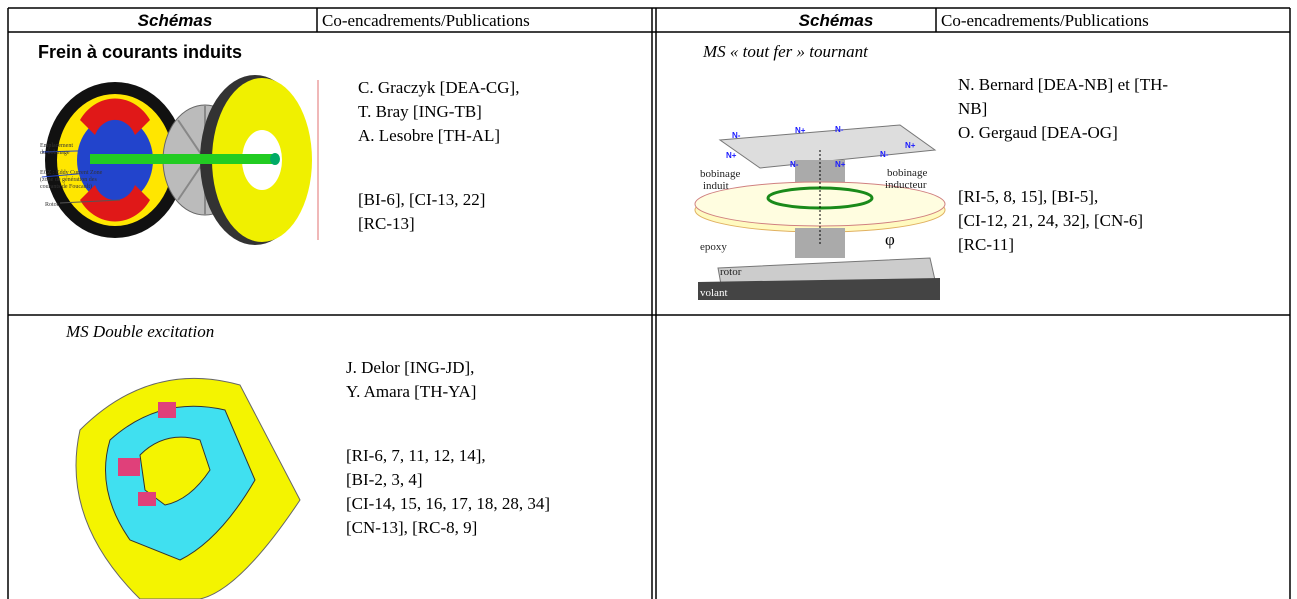 This screenshot has width=1297, height=599. I want to click on person: T. Bray [ING-TB], so click(420, 111).